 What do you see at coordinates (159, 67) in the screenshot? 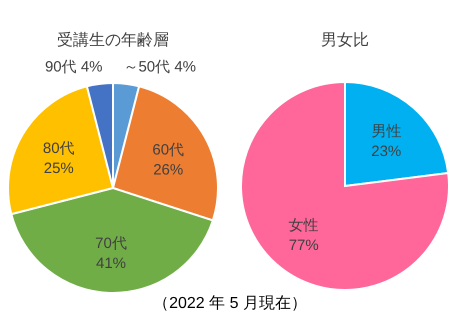
I see `slice-label: ～50代 4%` at bounding box center [159, 67].